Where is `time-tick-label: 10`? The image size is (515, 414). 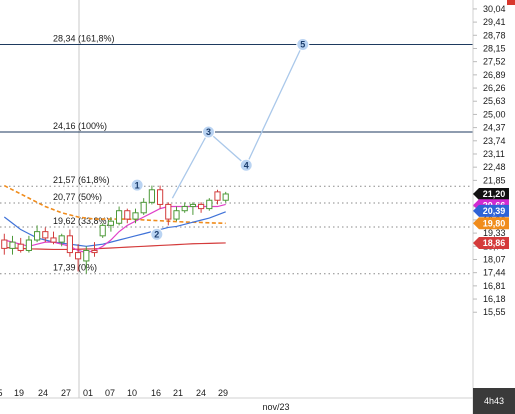
time-tick-label: 10 is located at coordinates (132, 393).